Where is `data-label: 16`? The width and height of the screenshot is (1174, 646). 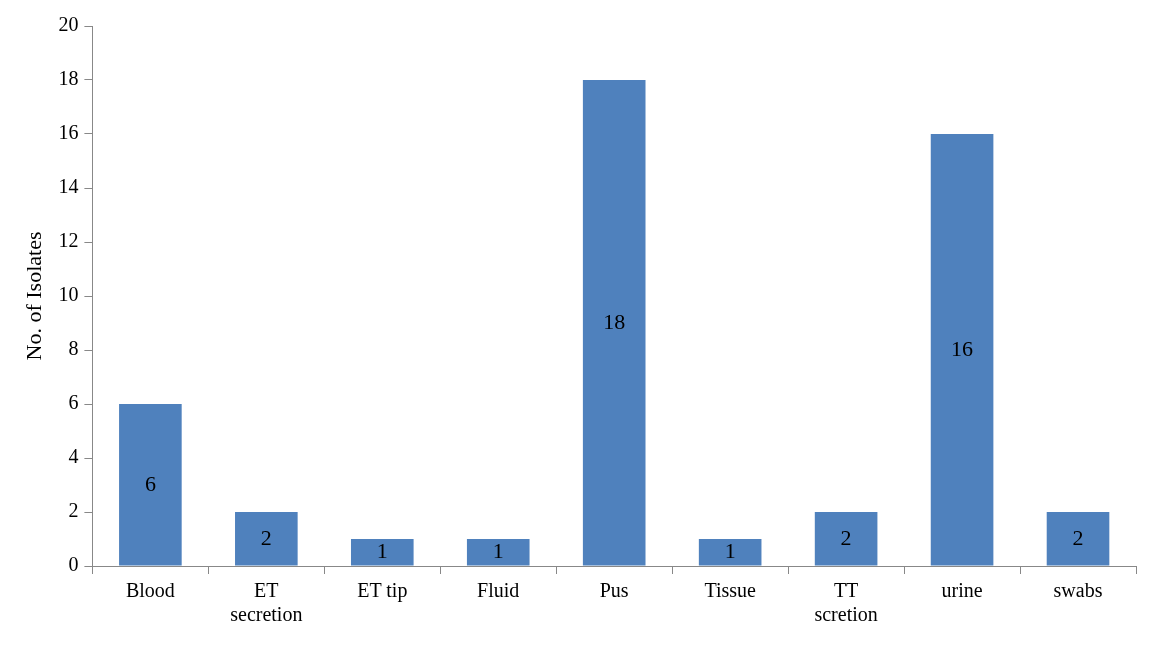 data-label: 16 is located at coordinates (962, 348).